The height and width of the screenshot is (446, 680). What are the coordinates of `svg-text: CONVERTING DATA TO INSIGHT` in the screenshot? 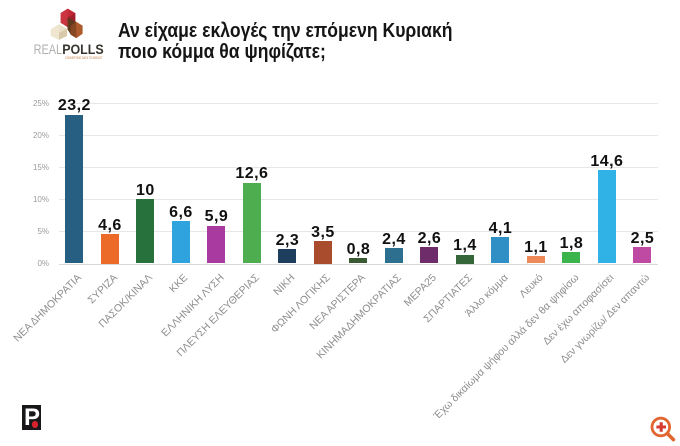 It's located at (84, 58).